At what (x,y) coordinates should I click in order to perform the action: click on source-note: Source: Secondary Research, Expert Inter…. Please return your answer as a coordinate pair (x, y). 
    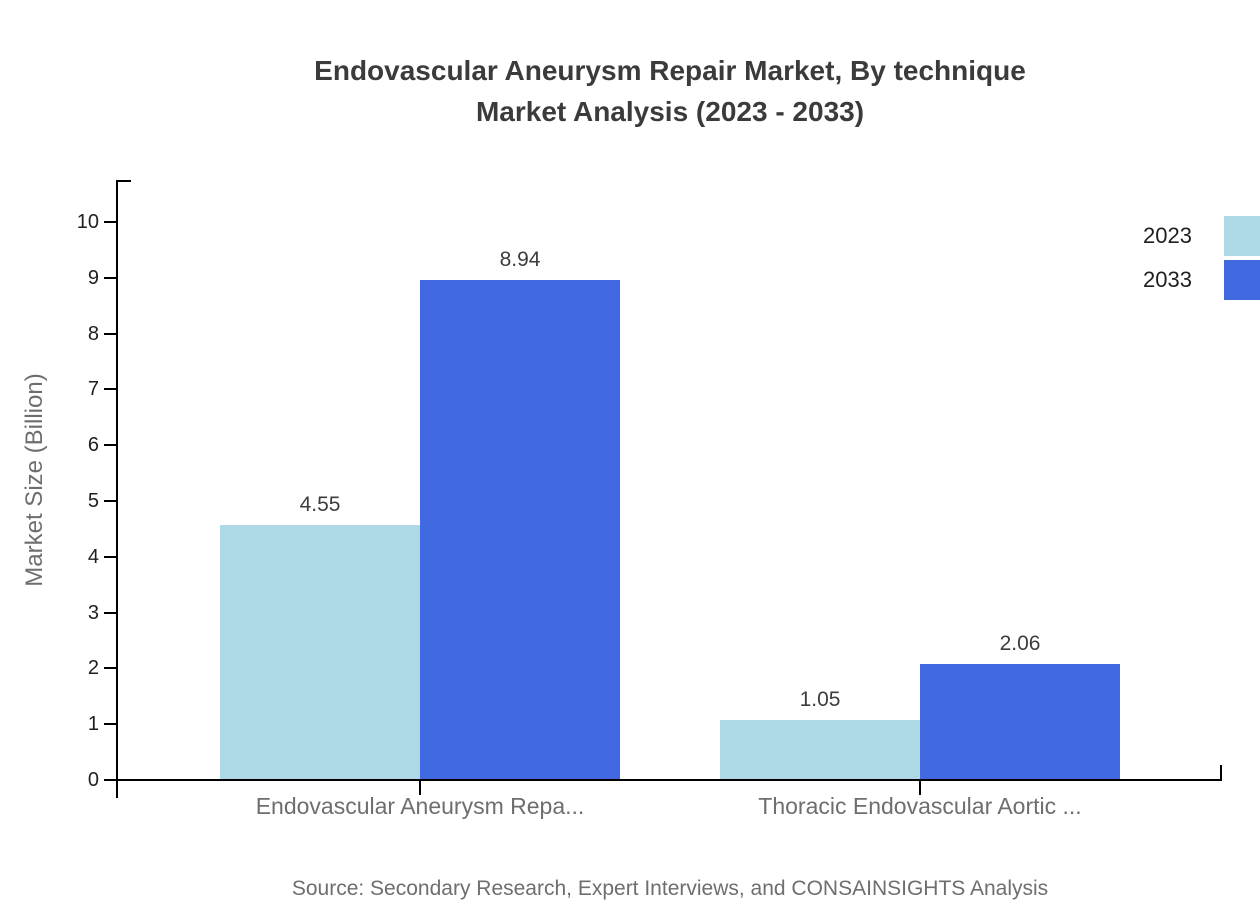
    Looking at the image, I should click on (670, 888).